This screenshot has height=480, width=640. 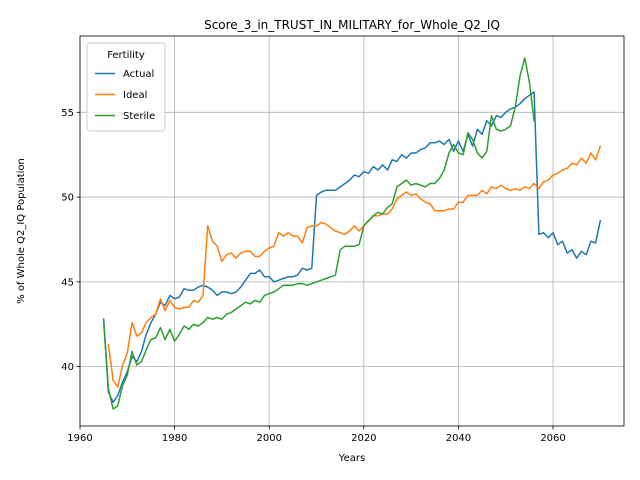 What do you see at coordinates (458, 438) in the screenshot?
I see `x-tick-label: 2040` at bounding box center [458, 438].